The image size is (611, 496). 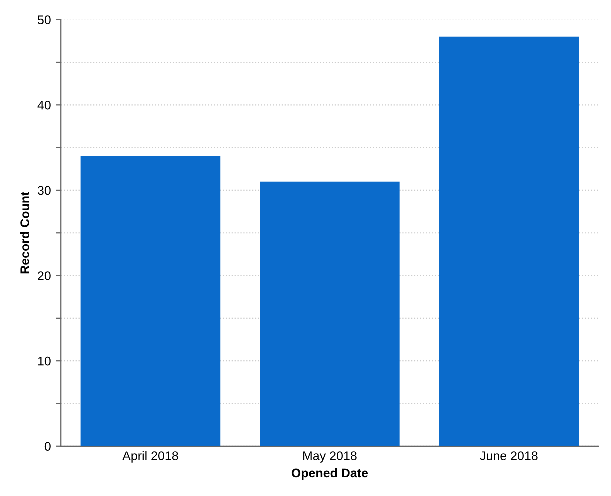 I want to click on x-tick-label: May 2018, so click(x=330, y=457).